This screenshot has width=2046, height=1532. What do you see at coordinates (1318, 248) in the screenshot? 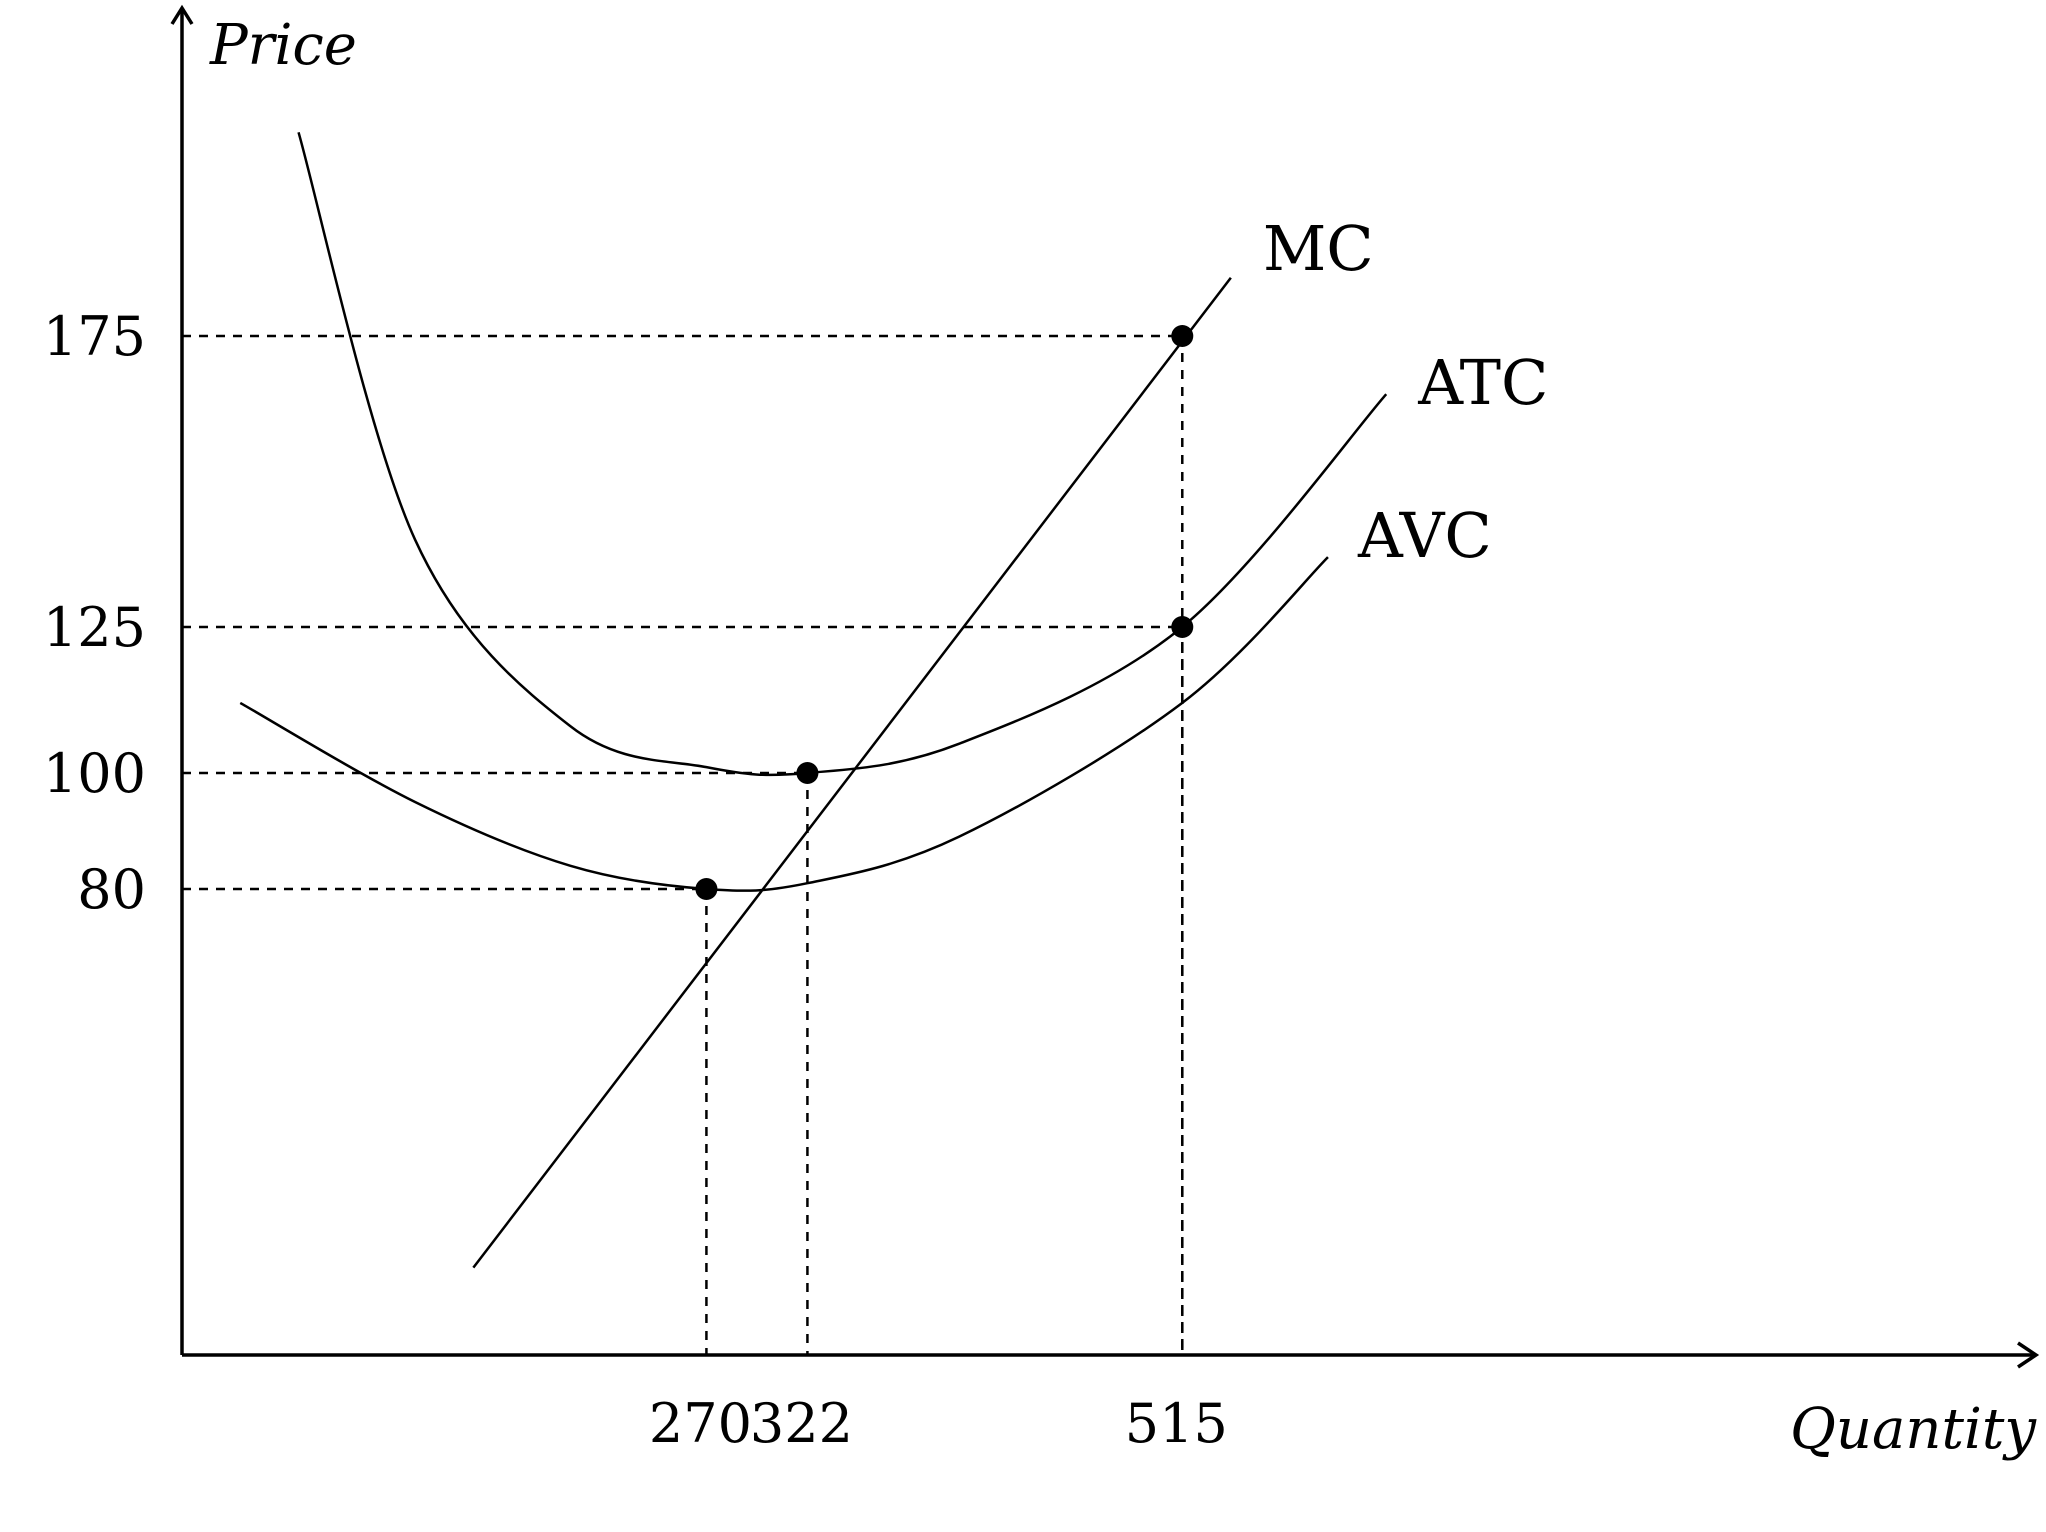
I see `mc-label: MC` at bounding box center [1318, 248].